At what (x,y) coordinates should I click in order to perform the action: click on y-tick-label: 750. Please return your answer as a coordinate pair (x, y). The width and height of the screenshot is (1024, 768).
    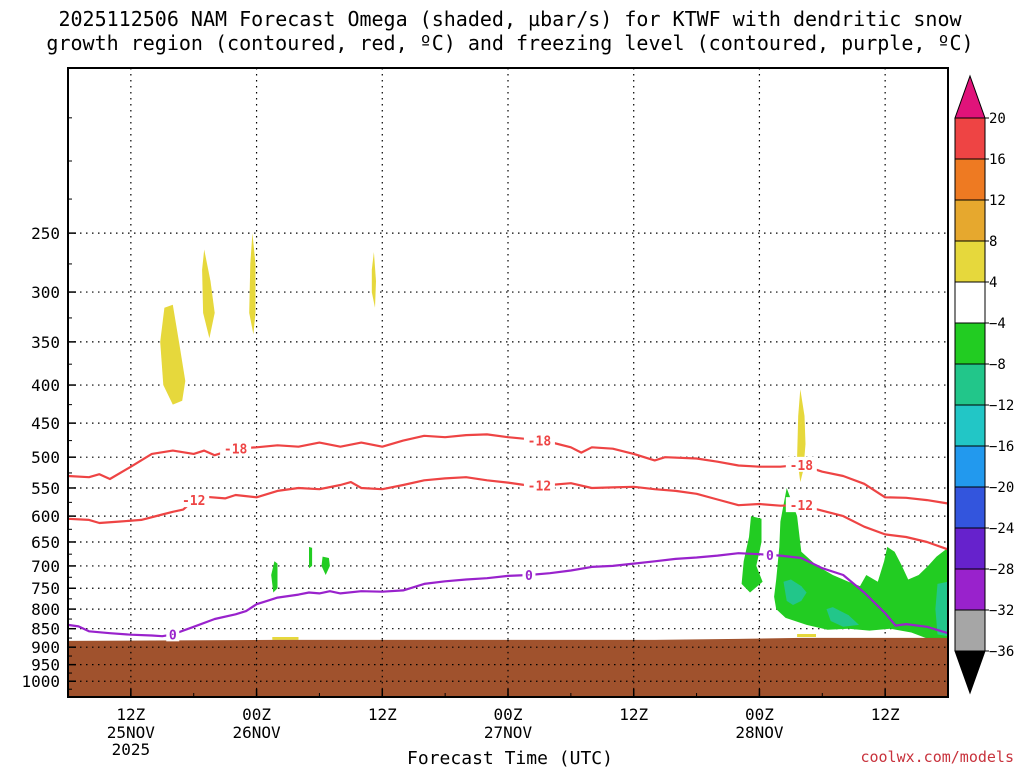
    Looking at the image, I should click on (45, 588).